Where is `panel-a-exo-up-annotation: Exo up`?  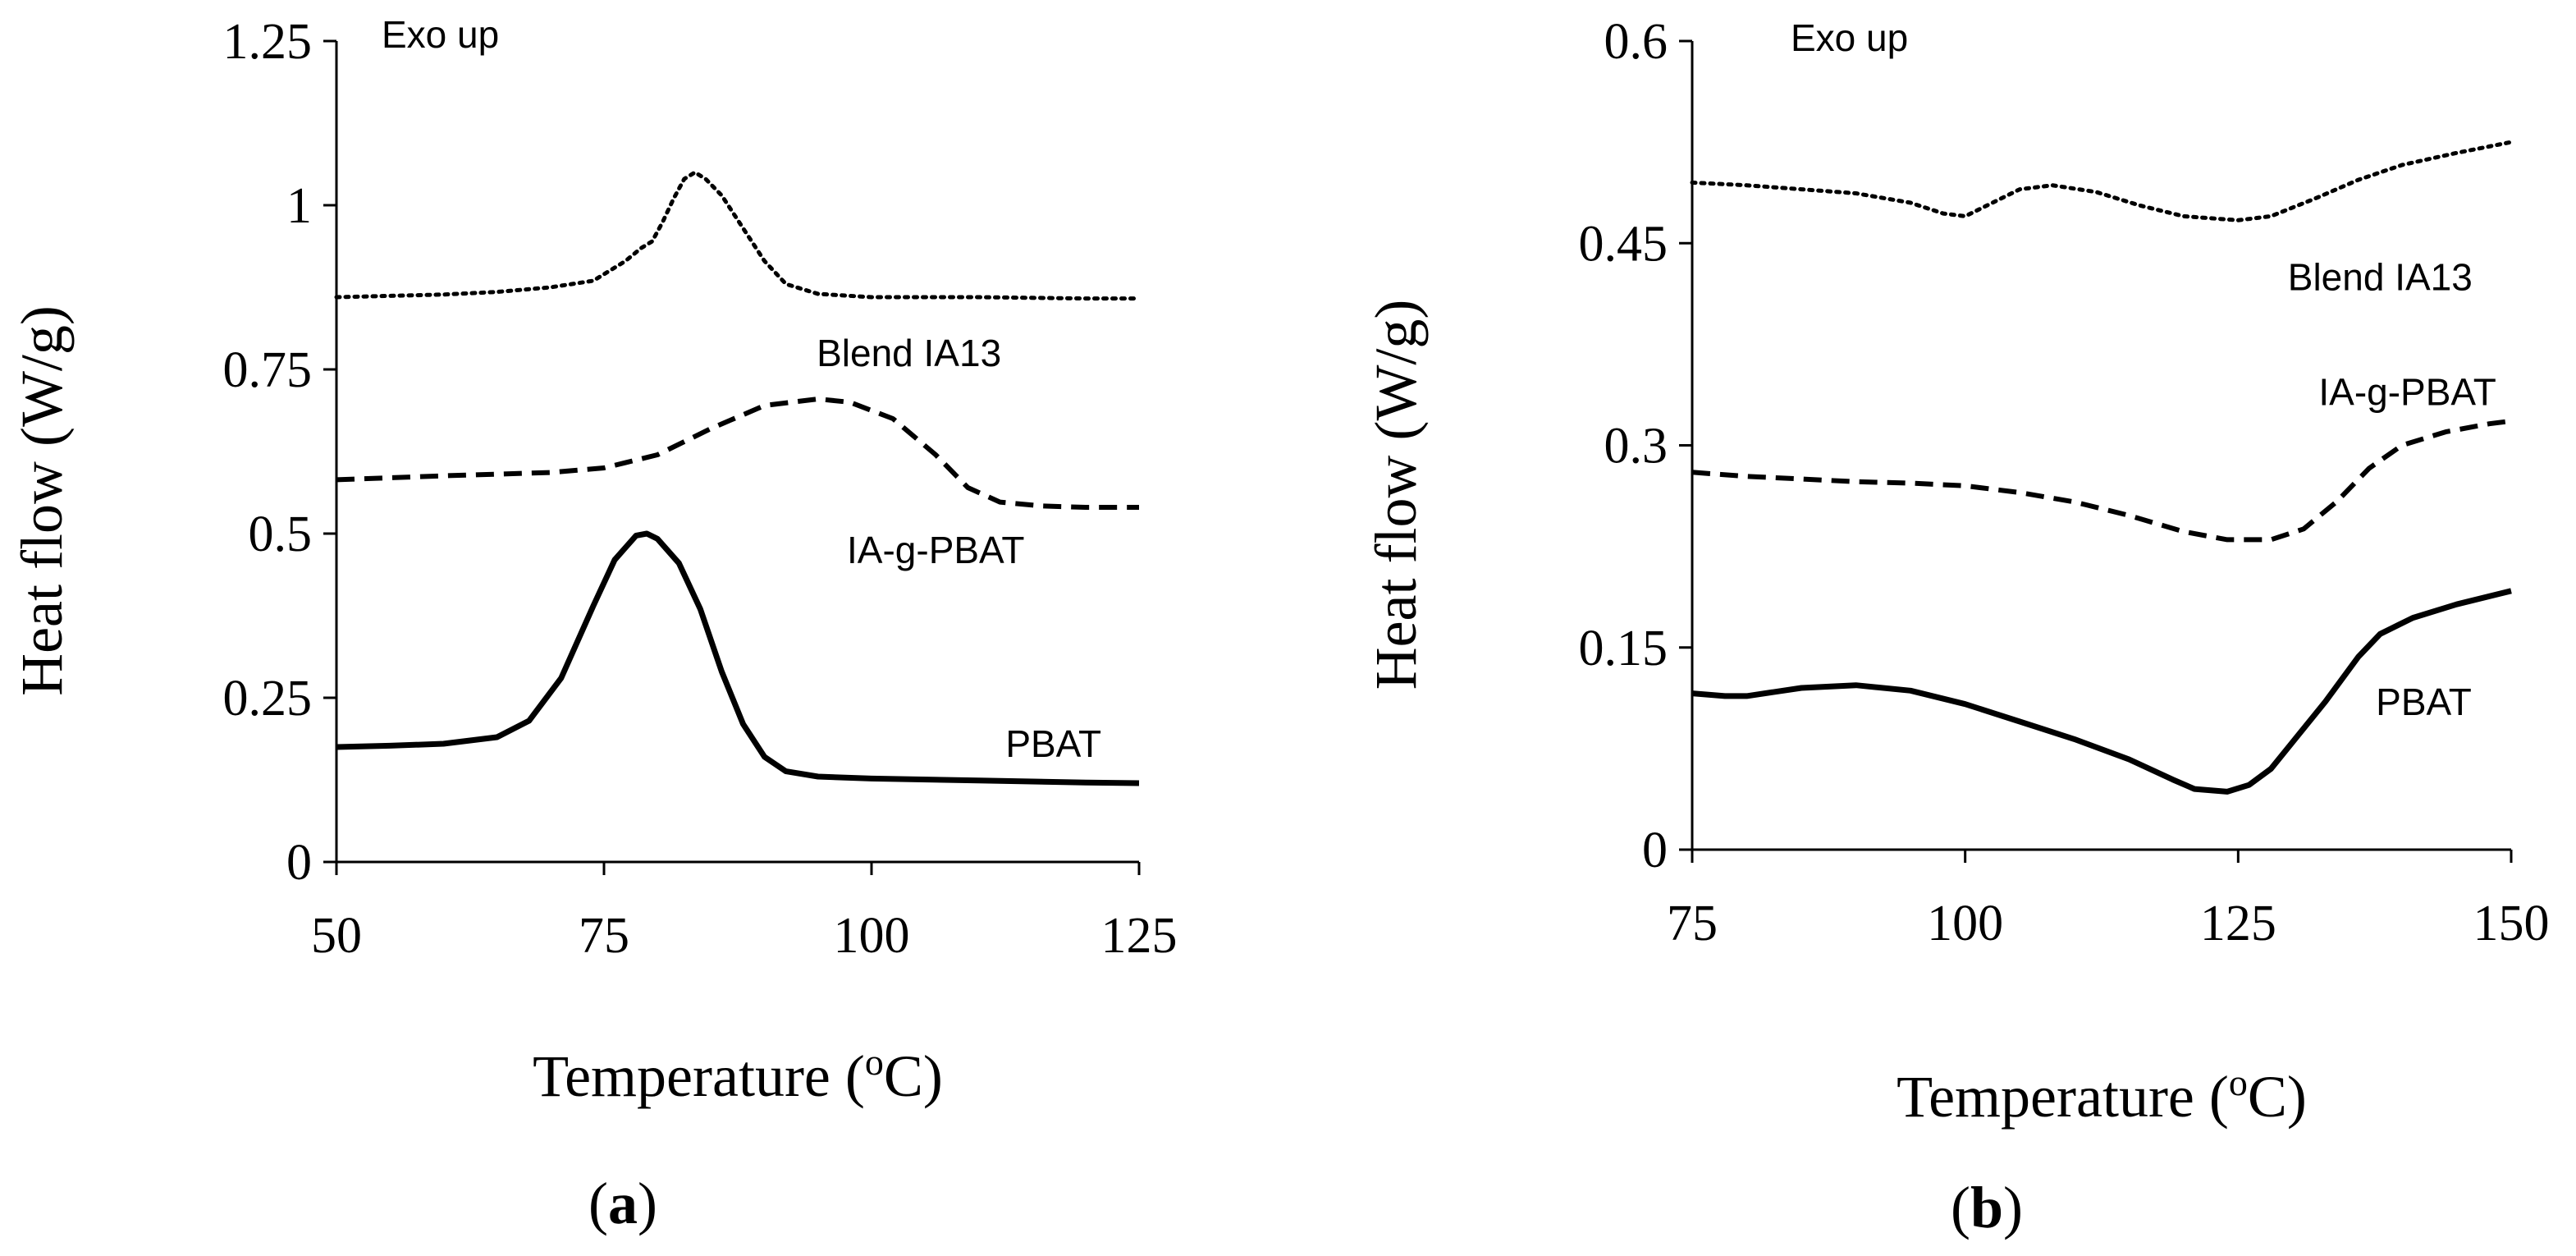 panel-a-exo-up-annotation: Exo up is located at coordinates (440, 34).